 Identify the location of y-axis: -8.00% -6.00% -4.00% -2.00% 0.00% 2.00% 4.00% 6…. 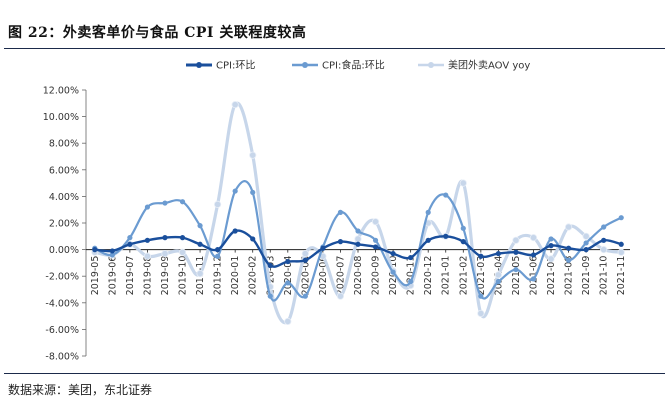
(65, 224).